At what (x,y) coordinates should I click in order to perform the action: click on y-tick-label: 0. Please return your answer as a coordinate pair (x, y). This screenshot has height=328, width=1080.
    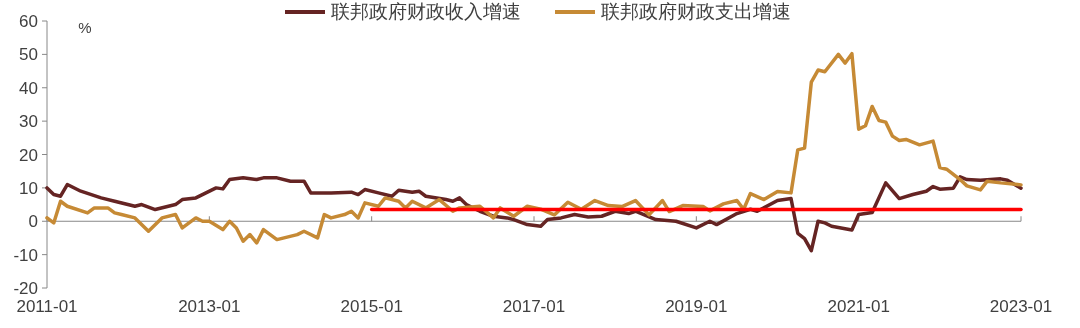
    Looking at the image, I should click on (33, 222).